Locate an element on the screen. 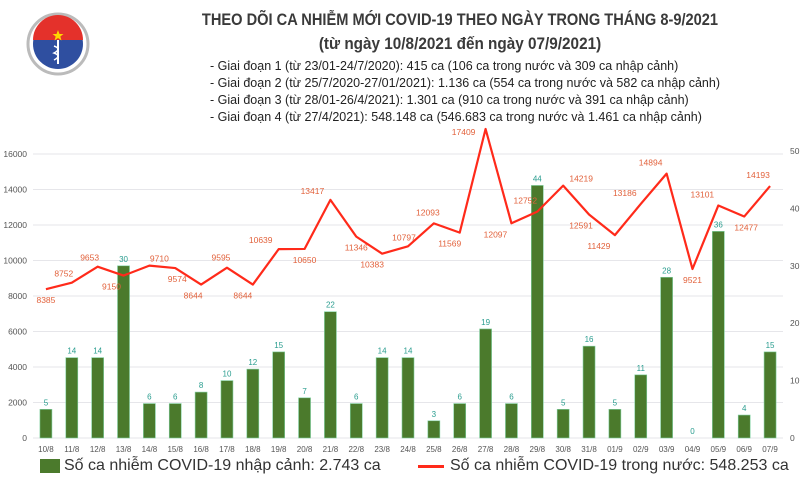 This screenshot has width=810, height=482. x-axis-tick: 26/8 is located at coordinates (460, 449).